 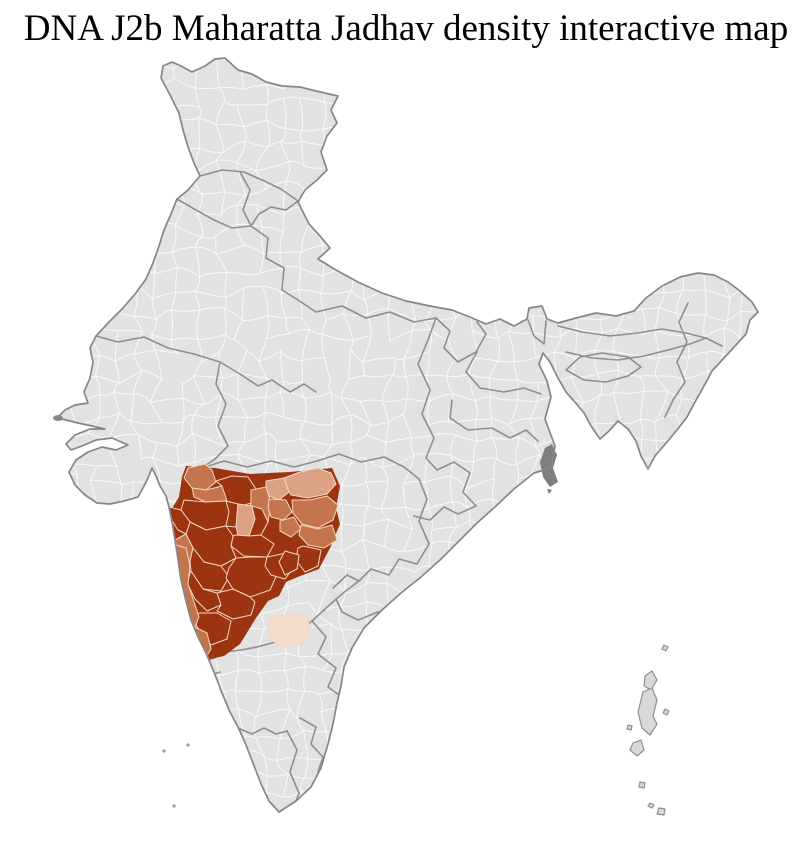 I want to click on andaman-nicobar-islands, so click(x=648, y=730).